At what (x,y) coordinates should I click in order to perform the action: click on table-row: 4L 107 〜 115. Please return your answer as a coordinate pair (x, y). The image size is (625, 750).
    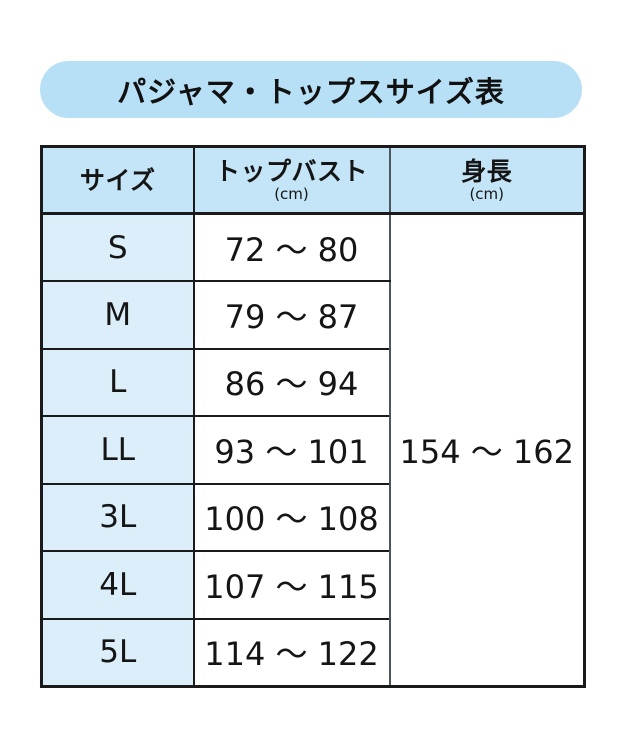
    Looking at the image, I should click on (312, 585).